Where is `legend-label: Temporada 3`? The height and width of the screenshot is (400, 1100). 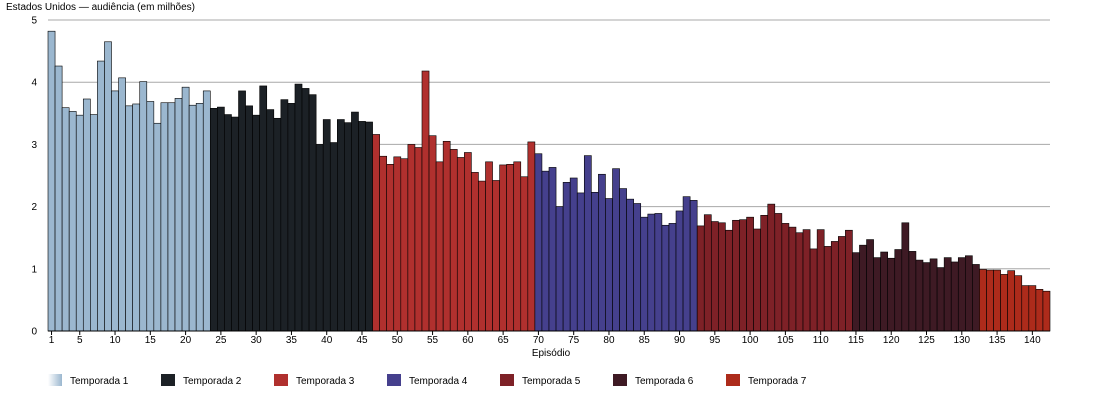 legend-label: Temporada 3 is located at coordinates (325, 381).